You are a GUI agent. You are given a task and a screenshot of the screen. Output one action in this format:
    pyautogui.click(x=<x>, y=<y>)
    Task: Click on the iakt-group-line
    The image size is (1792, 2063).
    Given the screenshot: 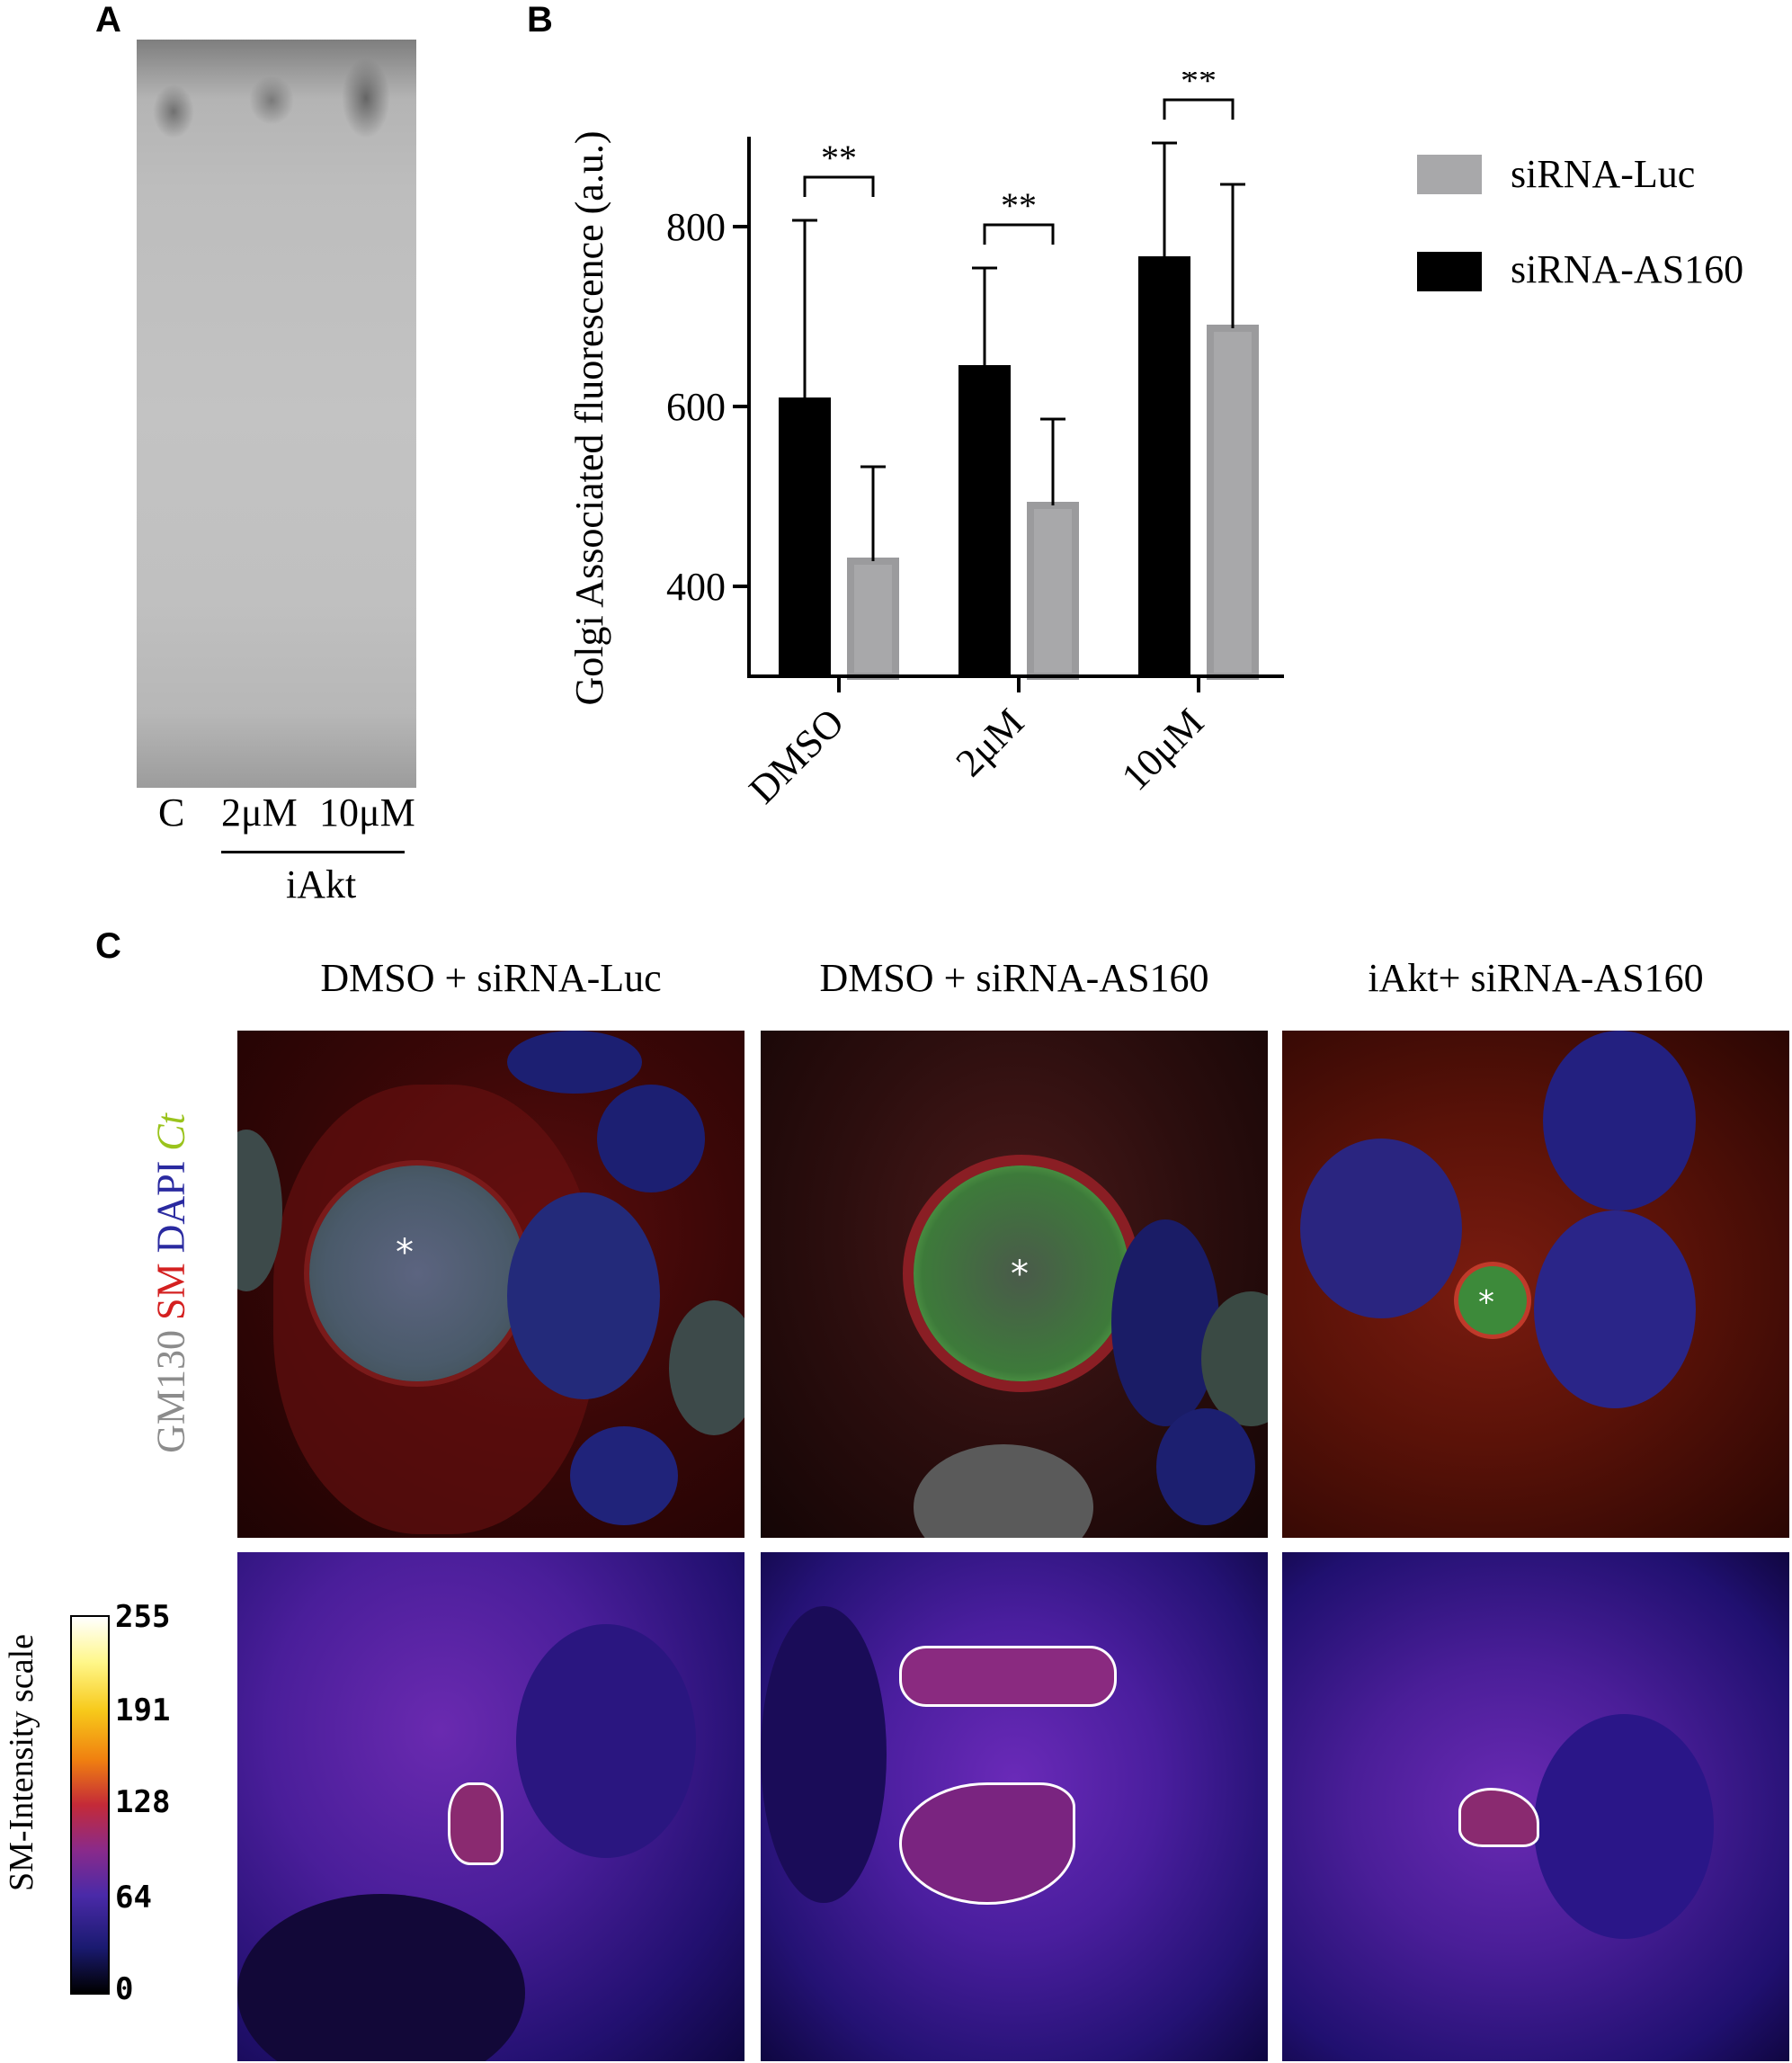 What is the action you would take?
    pyautogui.click(x=313, y=852)
    